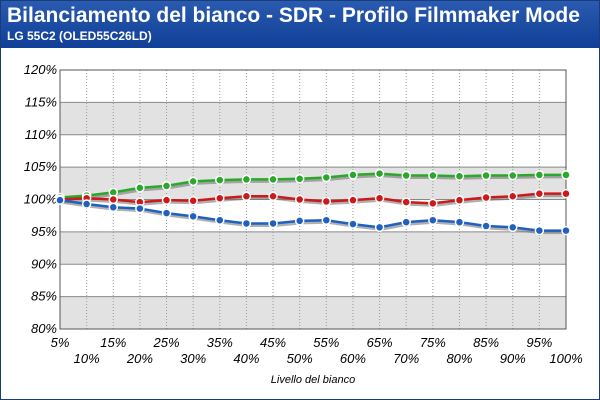 Image resolution: width=600 pixels, height=400 pixels. What do you see at coordinates (539, 342) in the screenshot?
I see `x-tick-label: 95%` at bounding box center [539, 342].